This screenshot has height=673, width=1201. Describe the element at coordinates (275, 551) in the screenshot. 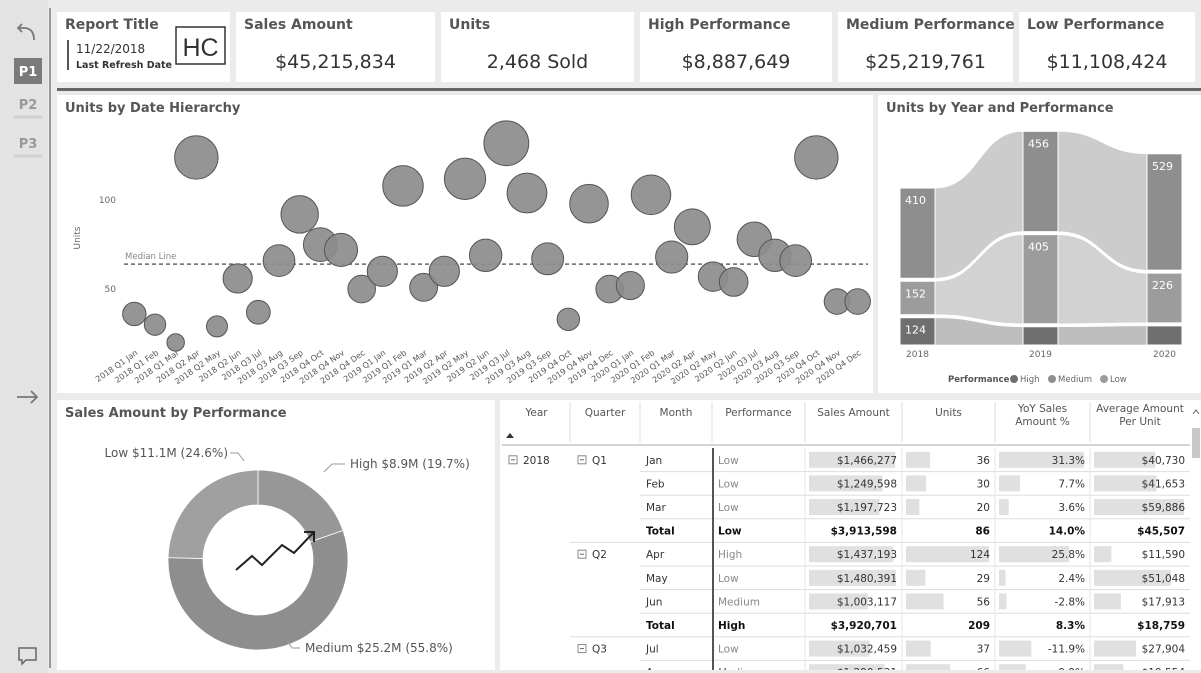

I see `trend-icon` at that location.